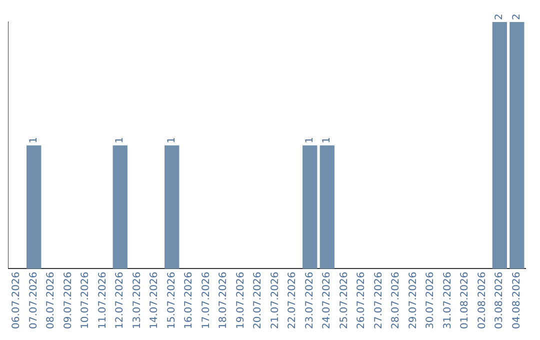 The width and height of the screenshot is (540, 340). Describe the element at coordinates (344, 301) in the screenshot. I see `x-tick-label: 25.07.2026` at that location.